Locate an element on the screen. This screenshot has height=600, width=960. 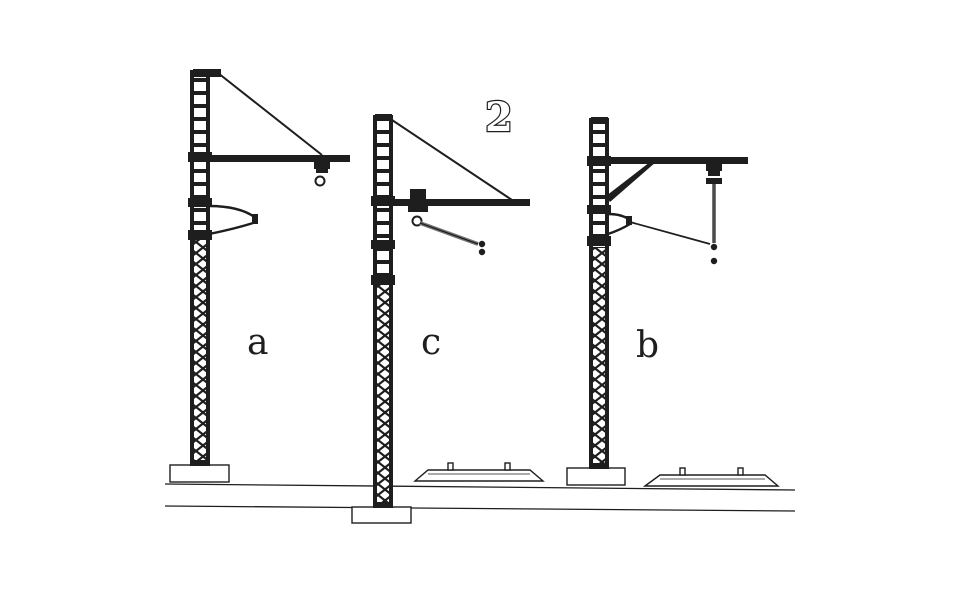
mast-b-messenger-wire is located at coordinates (714, 261).